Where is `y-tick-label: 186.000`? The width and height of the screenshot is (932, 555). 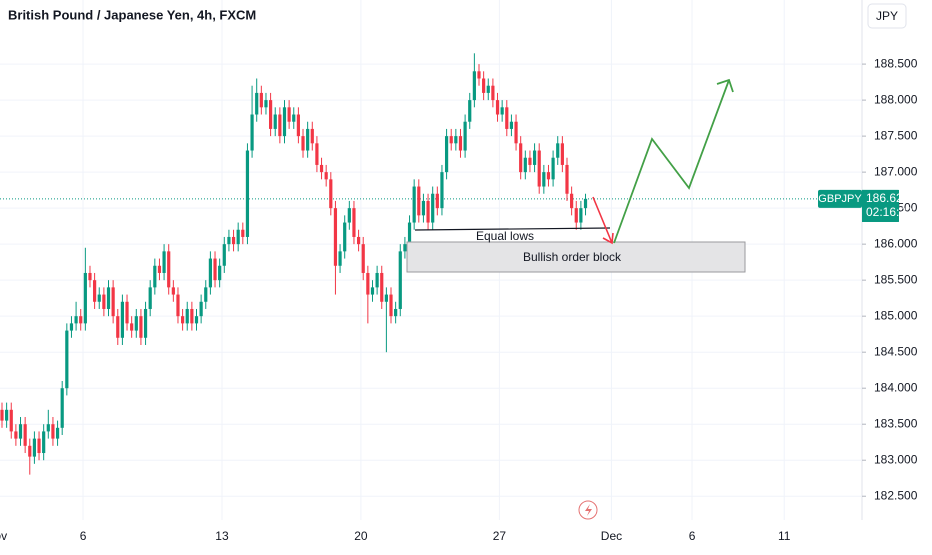 y-tick-label: 186.000 is located at coordinates (896, 243).